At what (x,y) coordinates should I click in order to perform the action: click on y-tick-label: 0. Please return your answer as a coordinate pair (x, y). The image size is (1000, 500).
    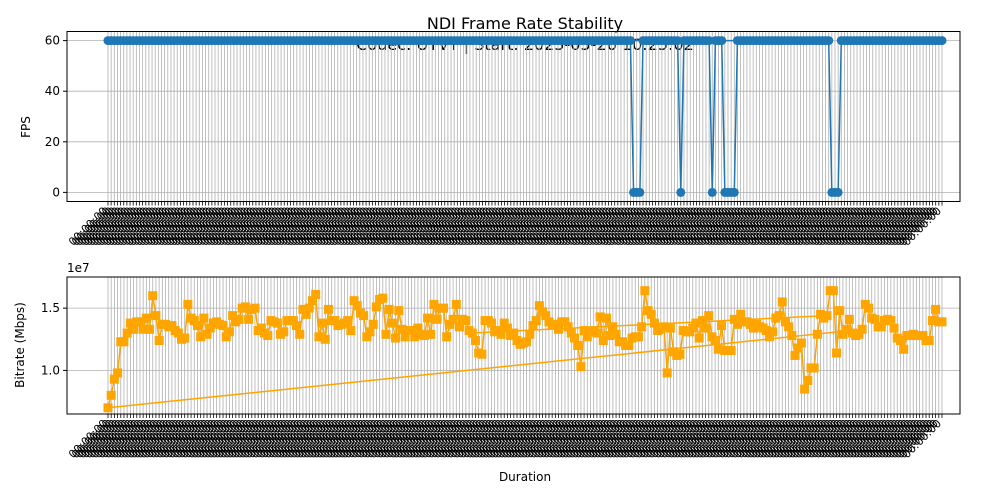
    Looking at the image, I should click on (56, 192).